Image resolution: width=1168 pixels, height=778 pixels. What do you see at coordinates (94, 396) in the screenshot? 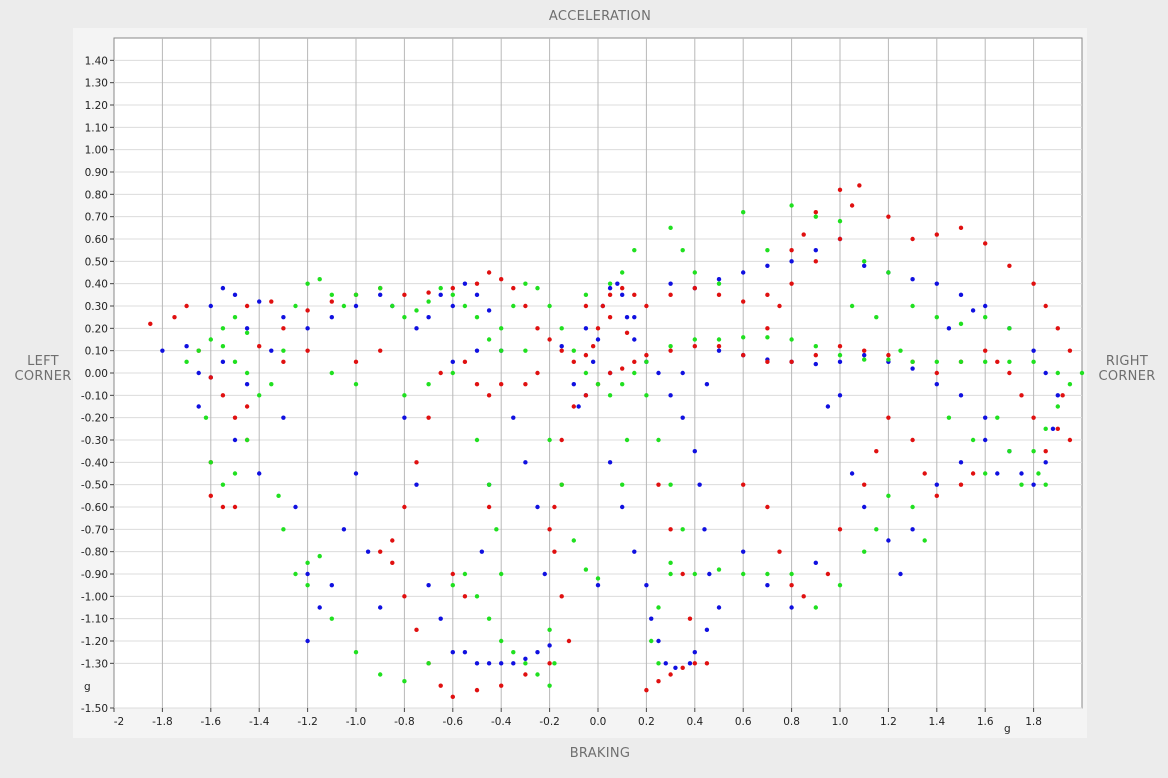
I see `y-tick-label: -0.10` at bounding box center [94, 396].